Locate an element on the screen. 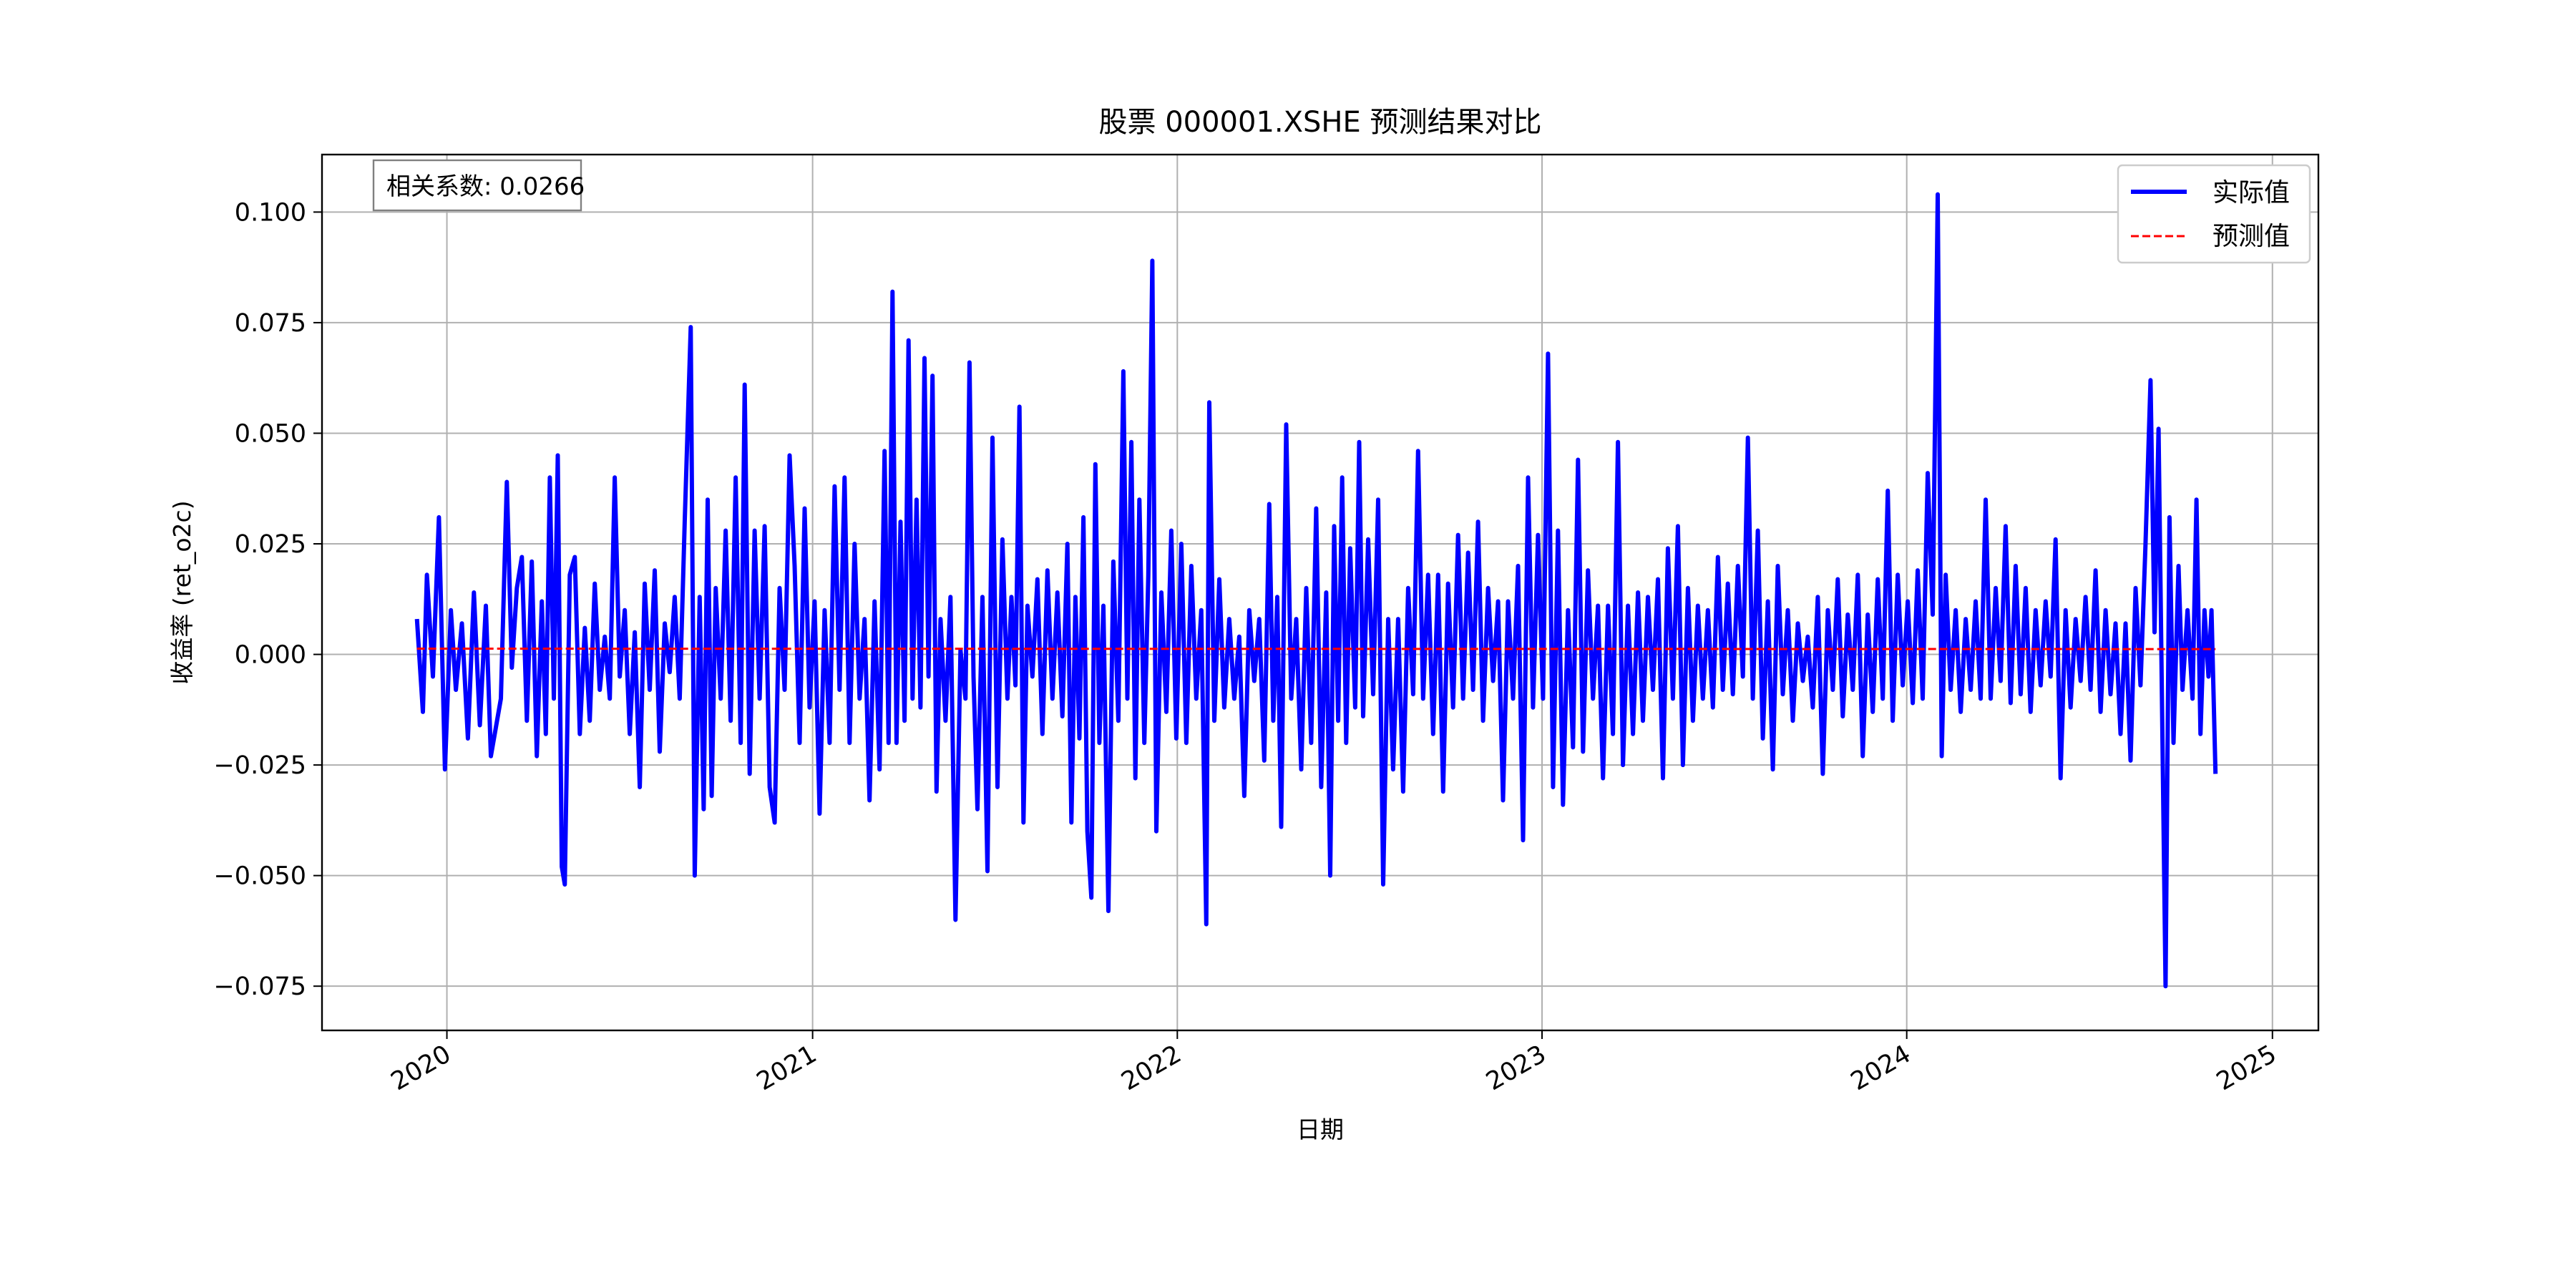  annotation-text: 相关系数: 0.0266 is located at coordinates (485, 186).